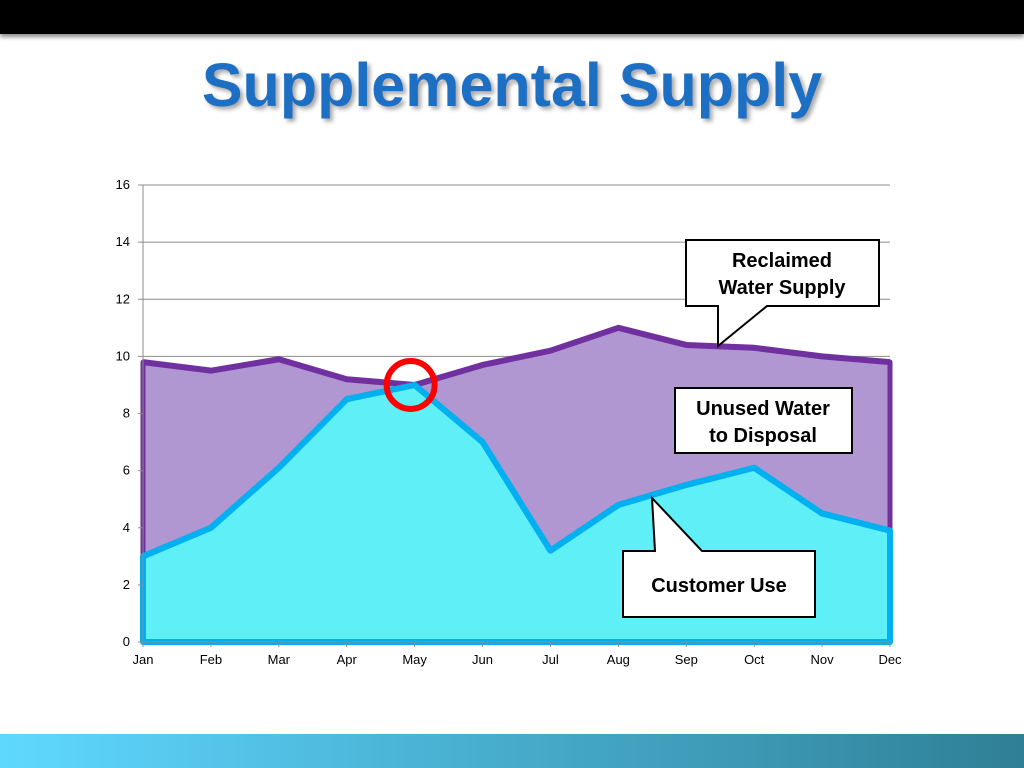 The width and height of the screenshot is (1024, 768). What do you see at coordinates (123, 241) in the screenshot?
I see `y-tick-label: 14` at bounding box center [123, 241].